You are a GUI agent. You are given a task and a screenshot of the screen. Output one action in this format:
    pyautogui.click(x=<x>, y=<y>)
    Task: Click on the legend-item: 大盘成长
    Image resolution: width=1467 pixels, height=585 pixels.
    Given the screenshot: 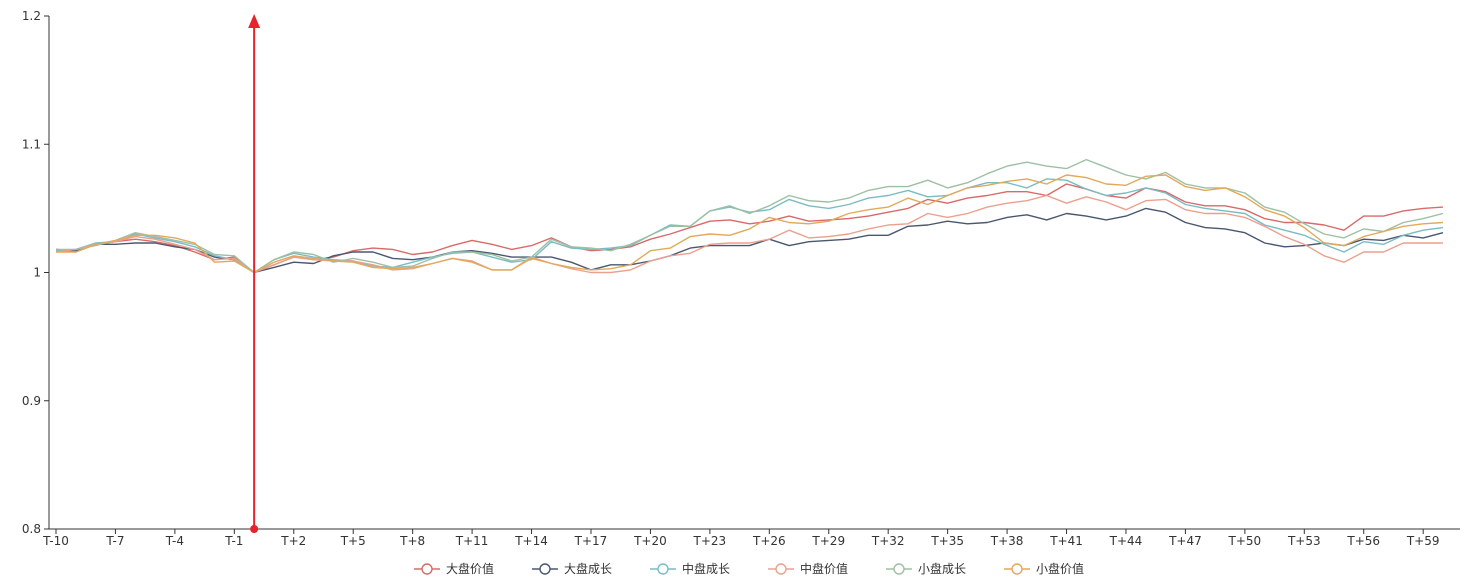 What is the action you would take?
    pyautogui.click(x=572, y=568)
    